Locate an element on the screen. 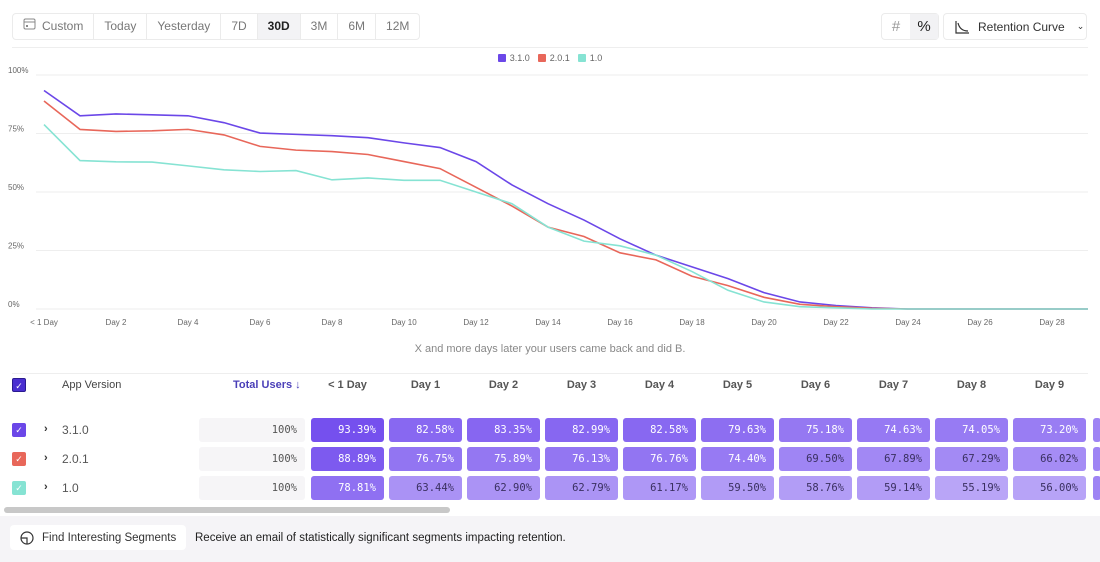 Image resolution: width=1100 pixels, height=562 pixels. retention-cell: 79.63% is located at coordinates (737, 430).